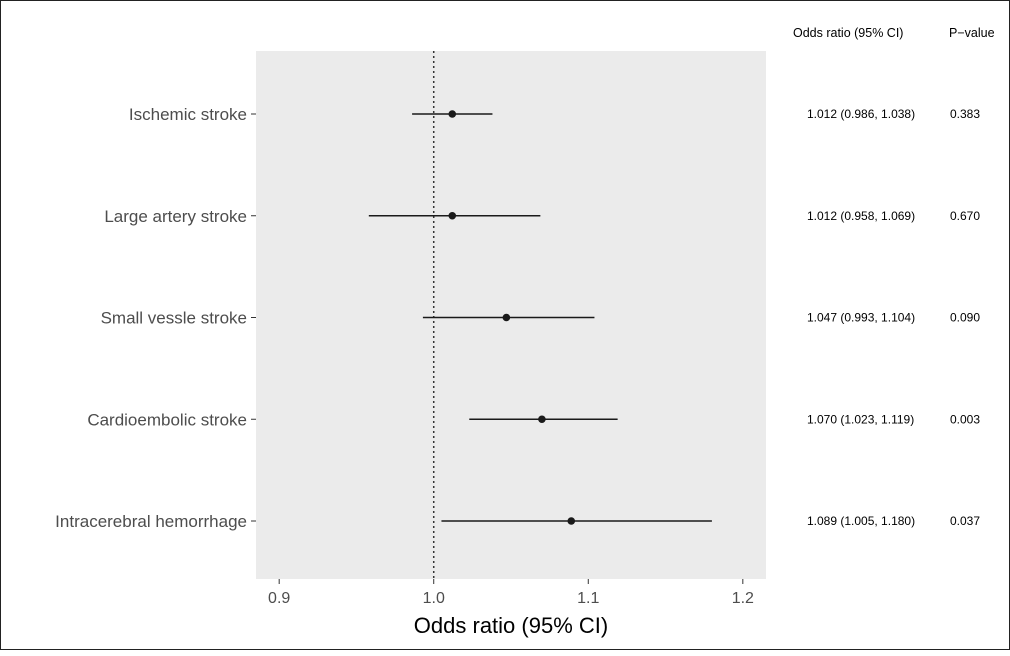 This screenshot has width=1010, height=656. What do you see at coordinates (861, 318) in the screenshot?
I see `ci-text: 1.047 (0.993, 1.104)` at bounding box center [861, 318].